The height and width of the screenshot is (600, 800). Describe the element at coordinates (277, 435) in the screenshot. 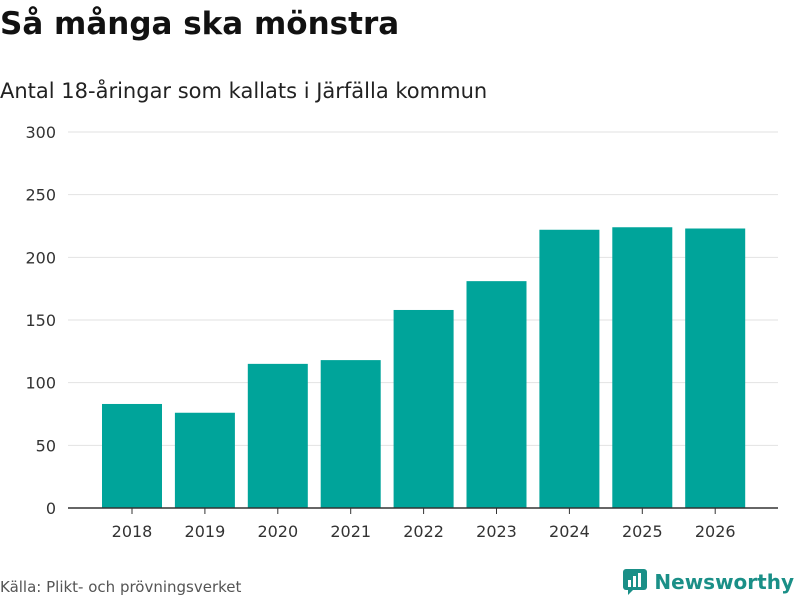

I see `bar-2020` at that location.